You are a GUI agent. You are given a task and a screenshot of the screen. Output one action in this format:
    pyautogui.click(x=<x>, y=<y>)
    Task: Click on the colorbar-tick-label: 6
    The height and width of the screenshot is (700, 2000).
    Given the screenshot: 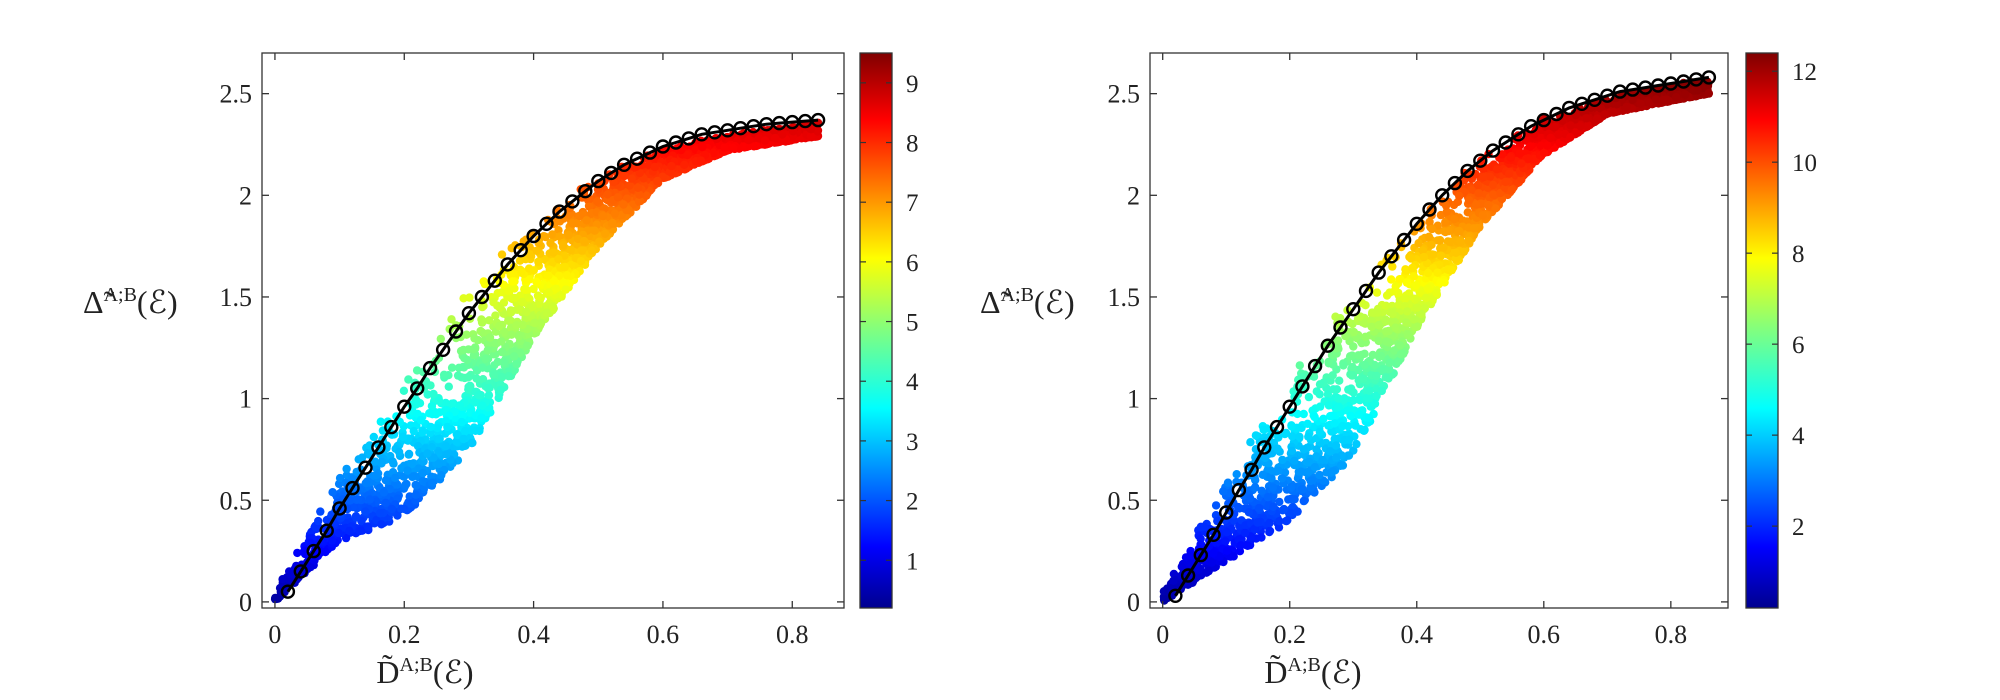 What is the action you would take?
    pyautogui.click(x=912, y=263)
    